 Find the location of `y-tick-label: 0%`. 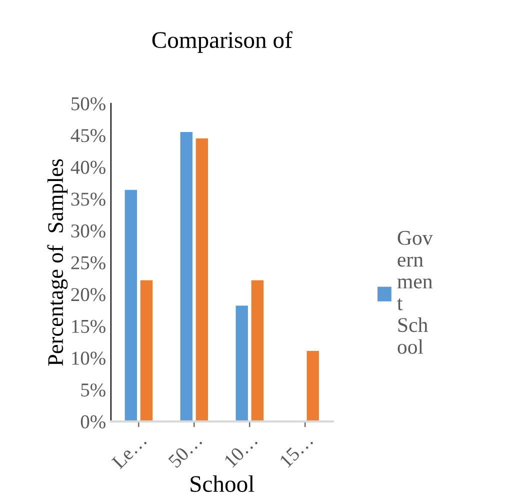

y-tick-label: 0% is located at coordinates (93, 421).